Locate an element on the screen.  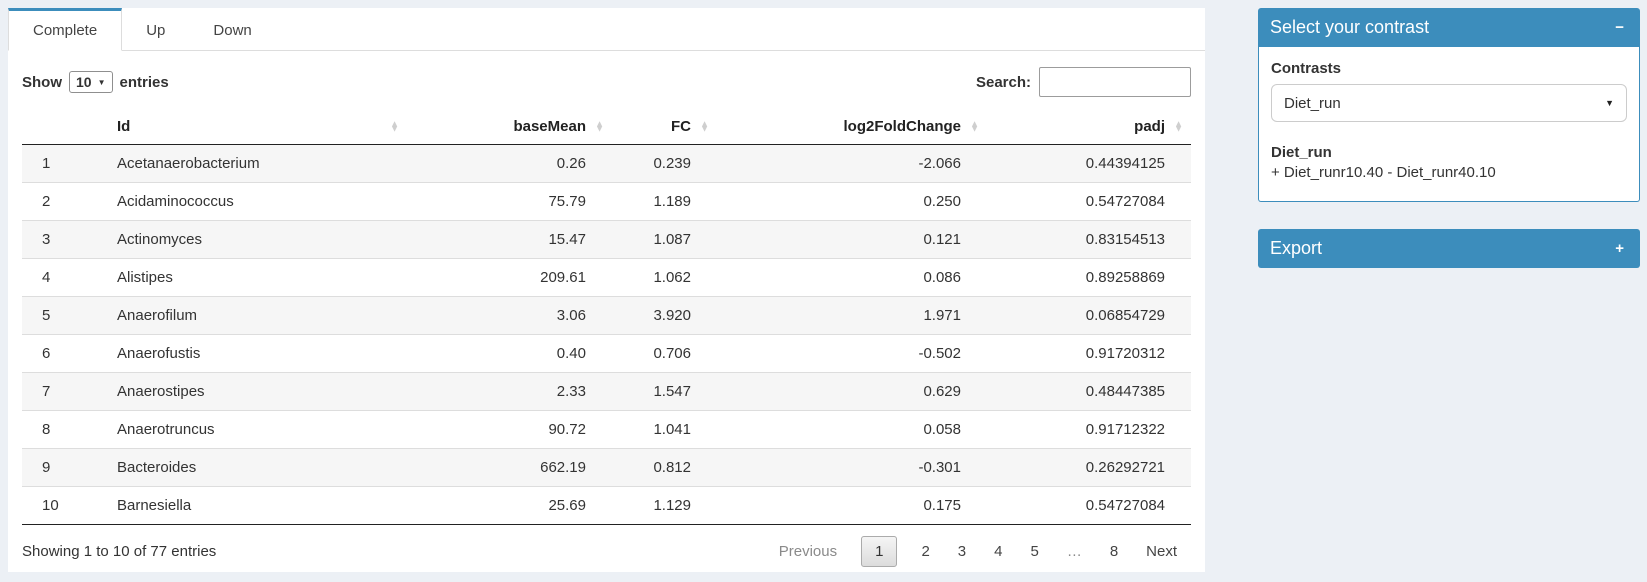
id-cell: Anaerofustis is located at coordinates (257, 353).